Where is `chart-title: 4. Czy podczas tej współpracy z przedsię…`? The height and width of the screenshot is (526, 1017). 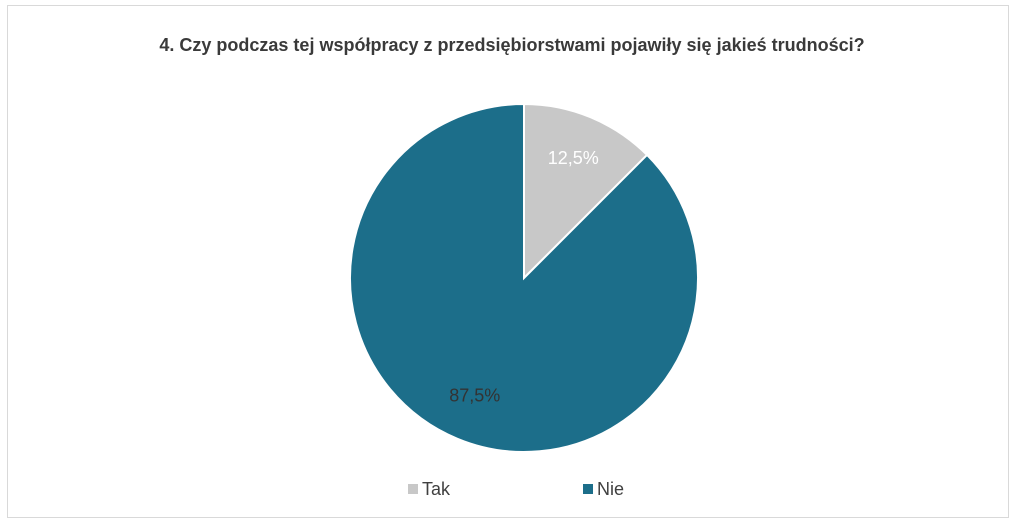 chart-title: 4. Czy podczas tej współpracy z przedsię… is located at coordinates (512, 45).